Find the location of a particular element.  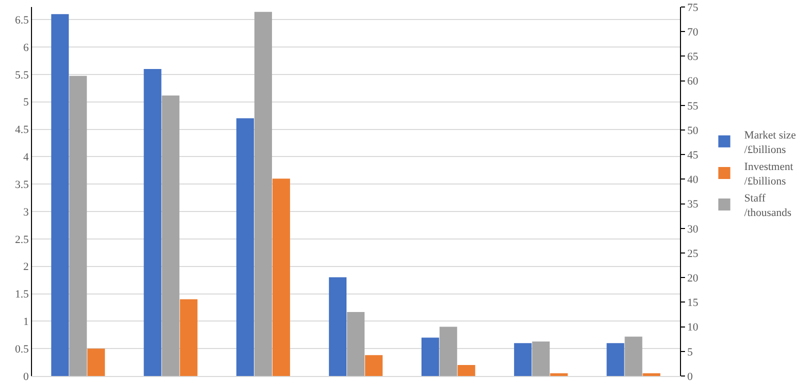

y2-tick-label: 0 is located at coordinates (690, 376).